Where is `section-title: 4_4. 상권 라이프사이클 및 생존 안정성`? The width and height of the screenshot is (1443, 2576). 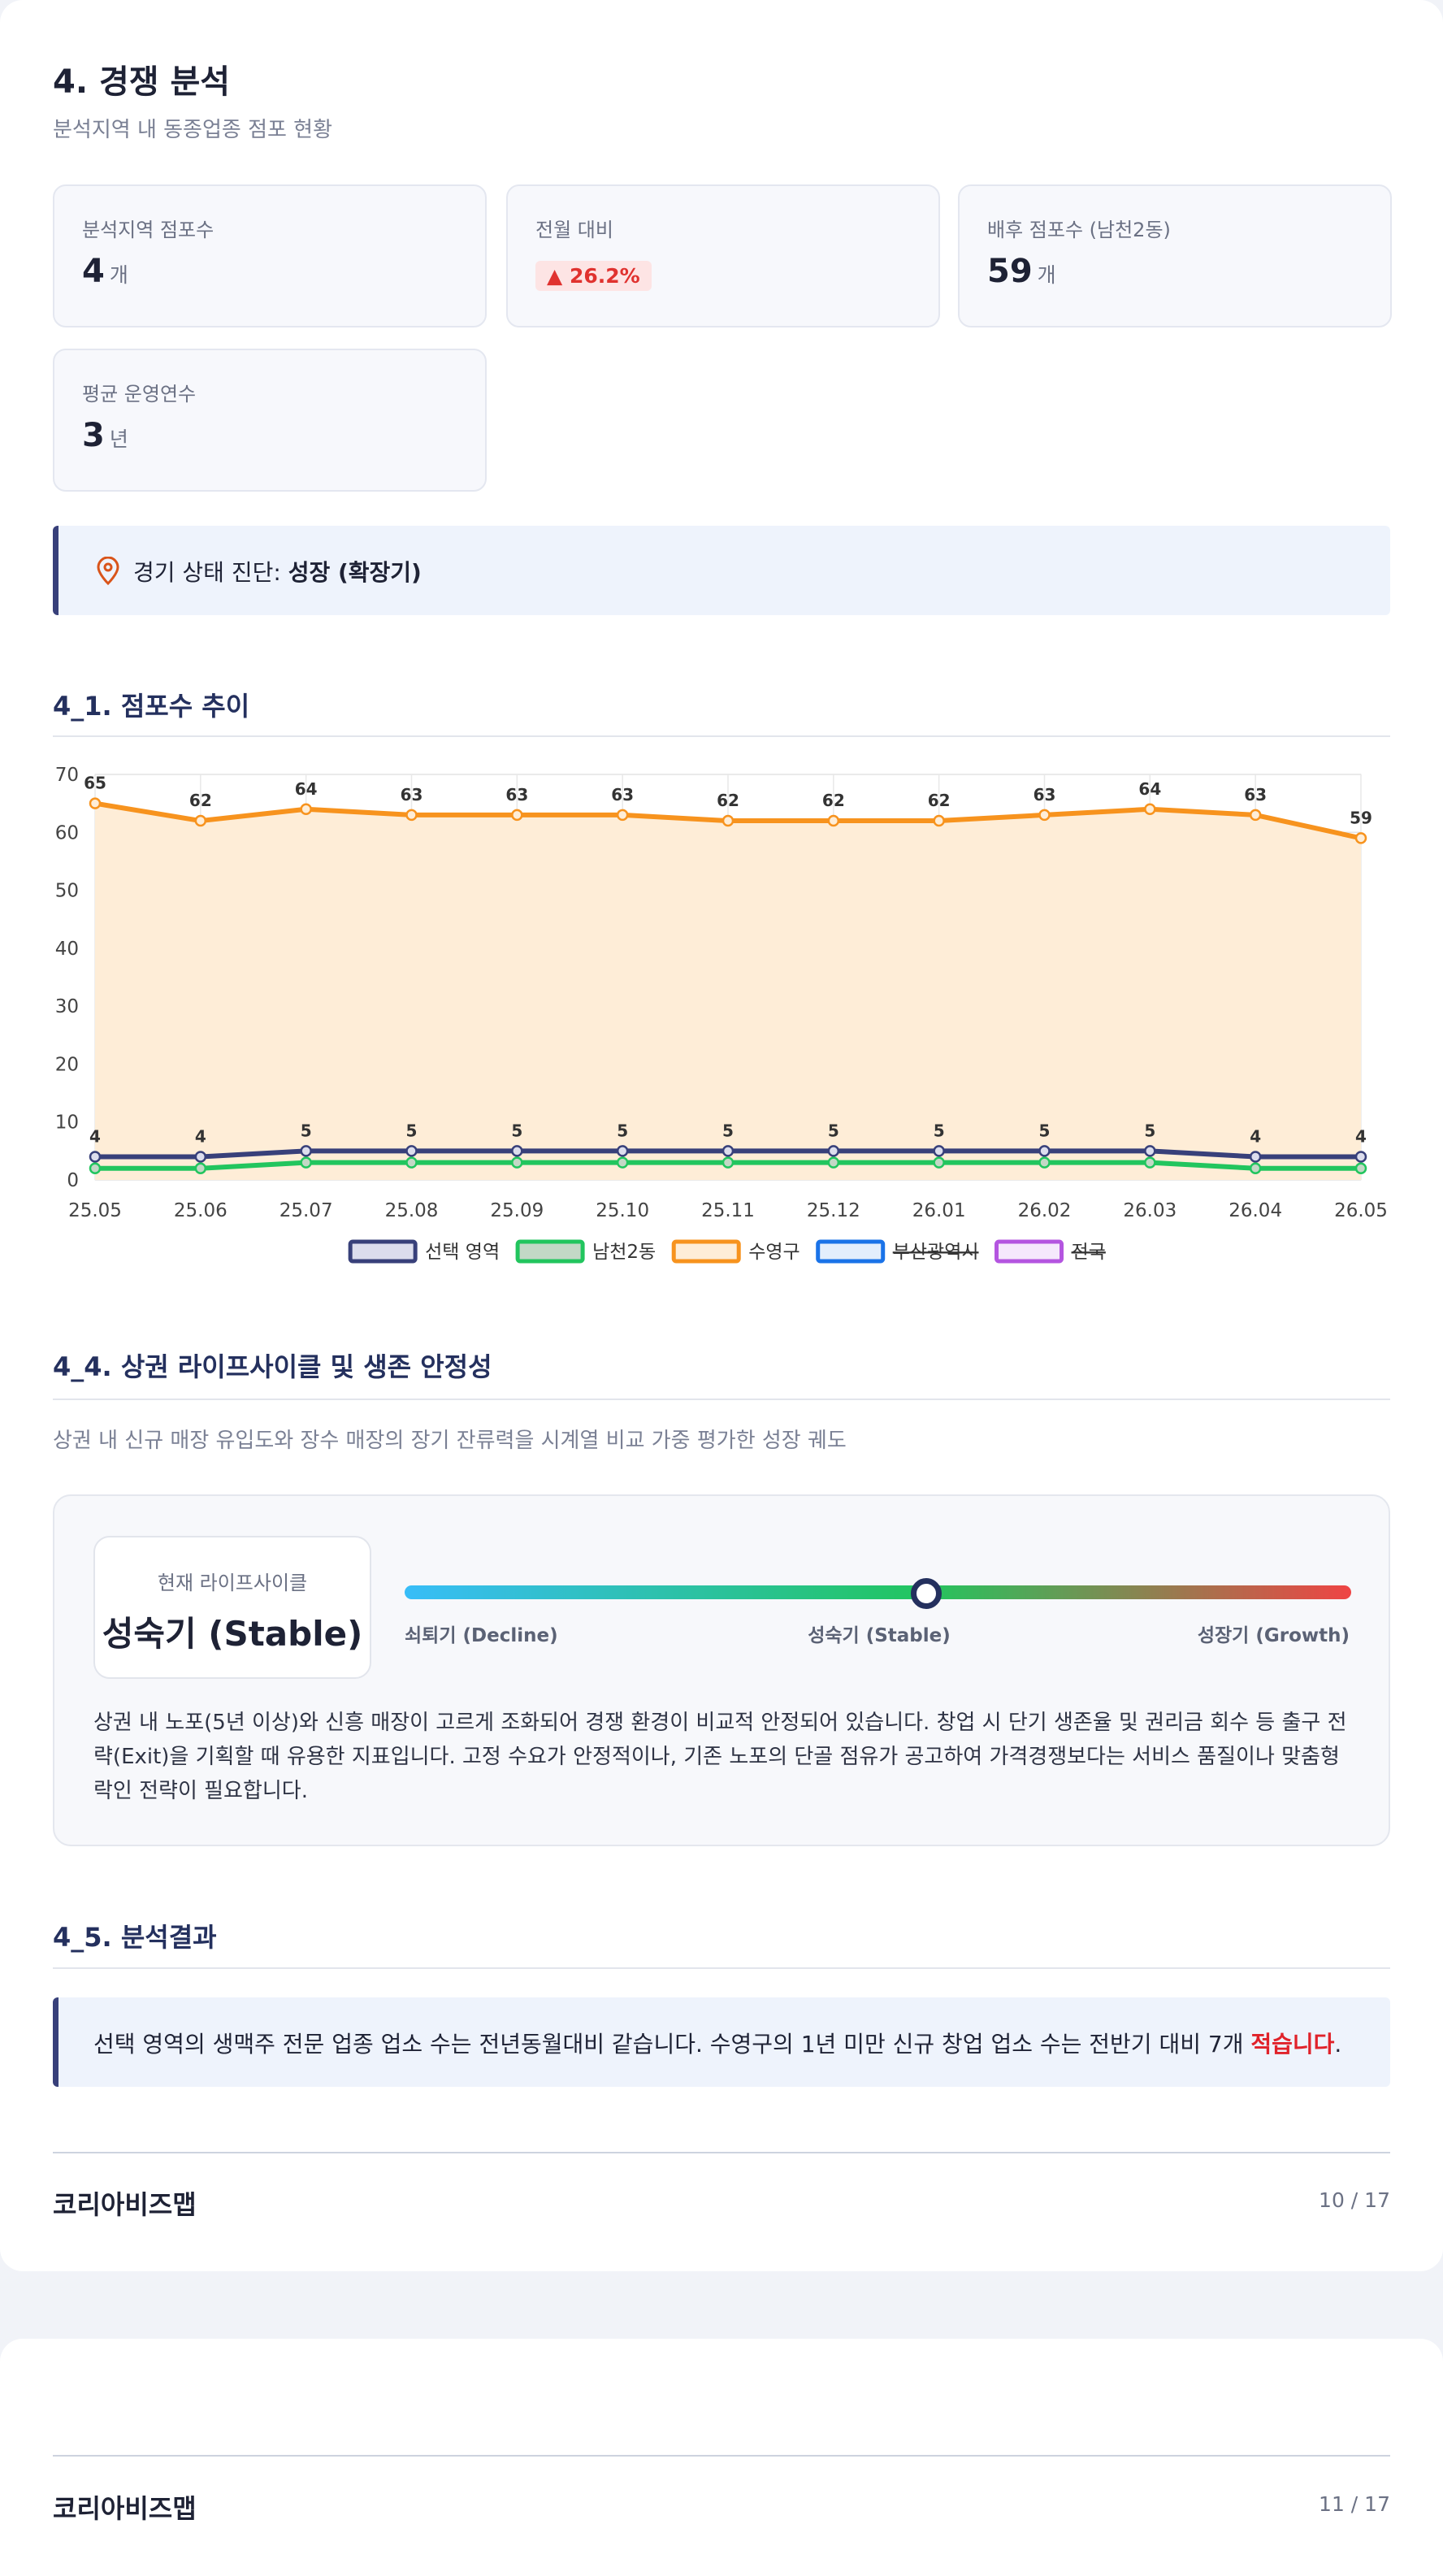
section-title: 4_4. 상권 라이프사이클 및 생존 안정성 is located at coordinates (272, 1366).